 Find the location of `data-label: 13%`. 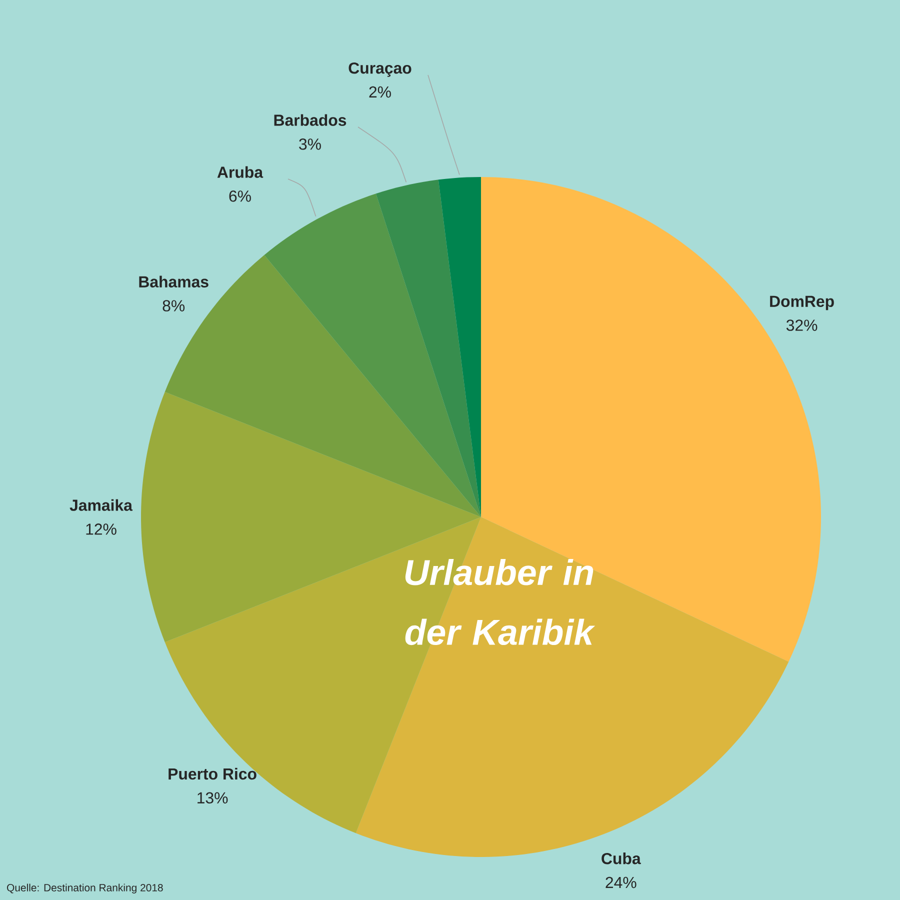

data-label: 13% is located at coordinates (213, 798).